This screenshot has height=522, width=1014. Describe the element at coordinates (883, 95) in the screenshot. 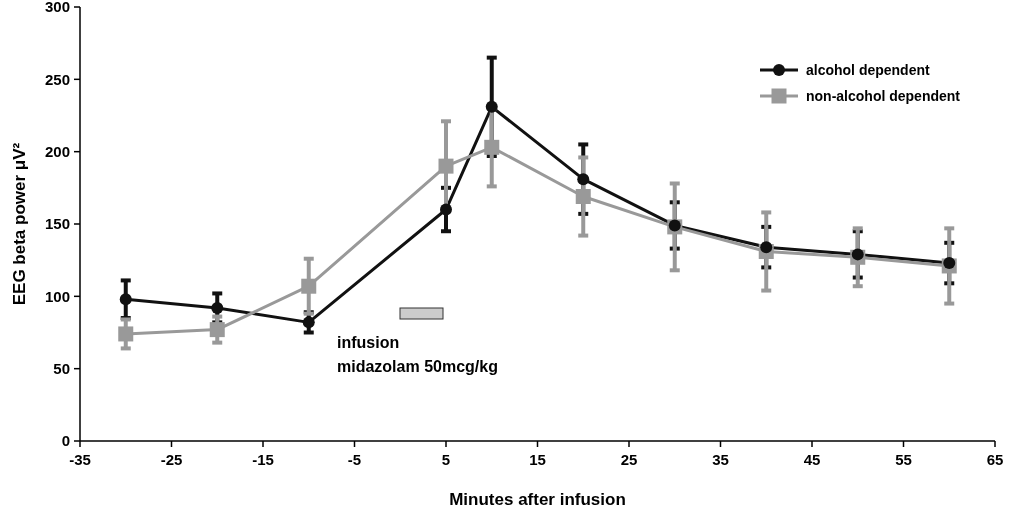

I see `legend-label: non-alcohol dependent` at that location.